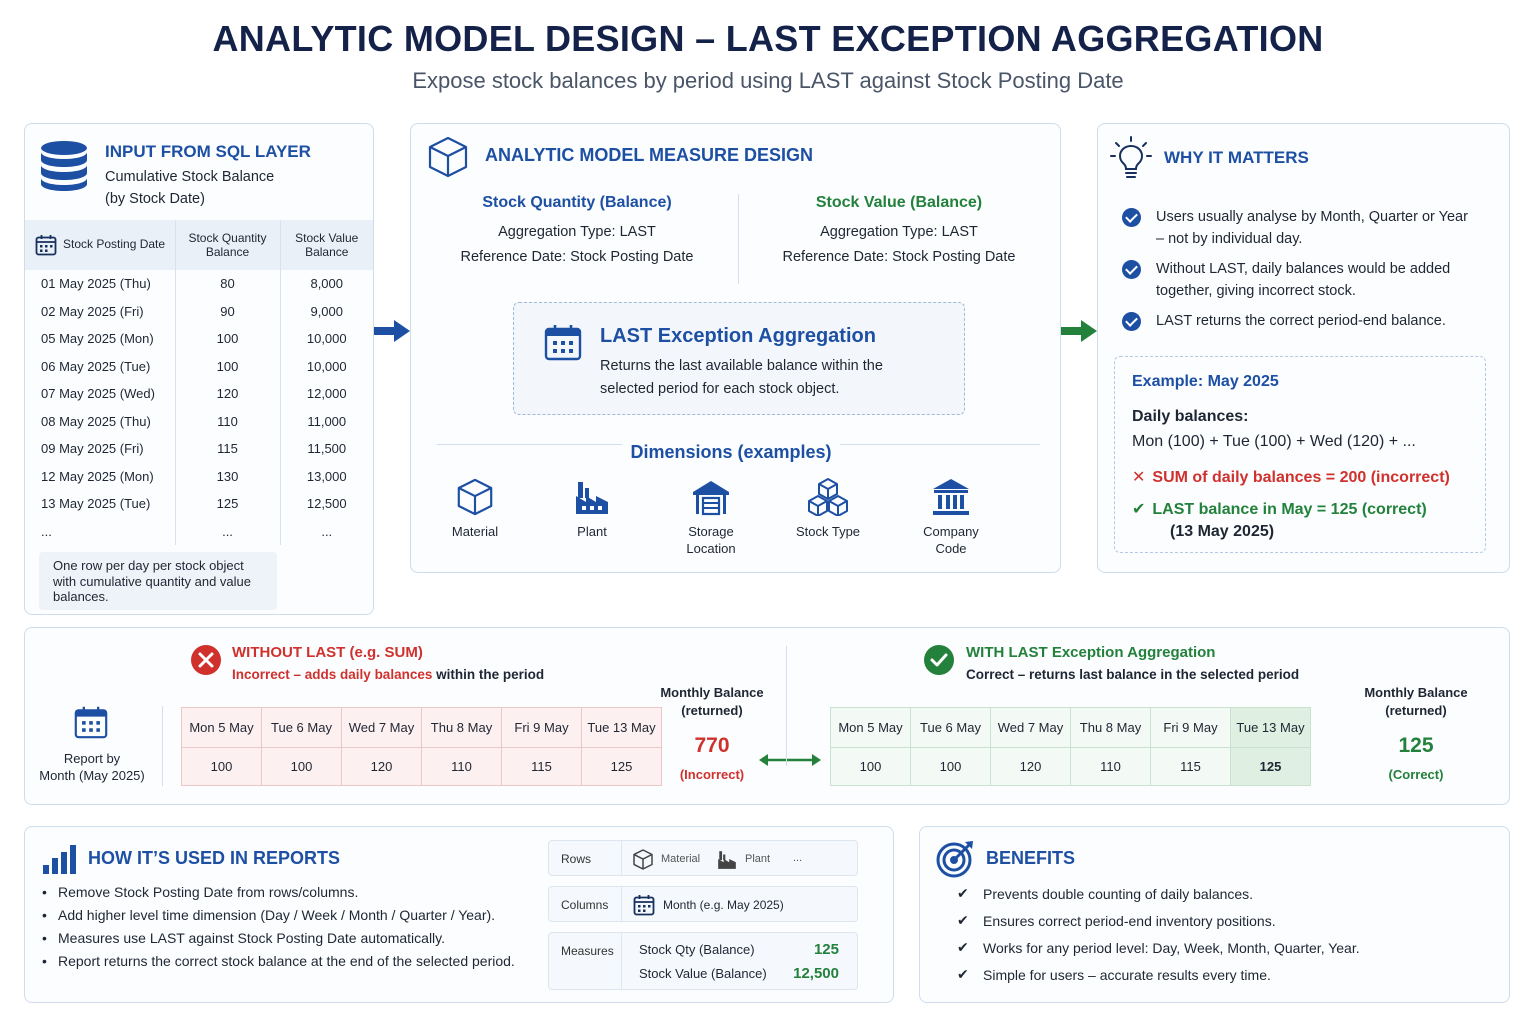 This screenshot has width=1536, height=1024. Describe the element at coordinates (712, 745) in the screenshot. I see `without-monthly-value: 770` at that location.